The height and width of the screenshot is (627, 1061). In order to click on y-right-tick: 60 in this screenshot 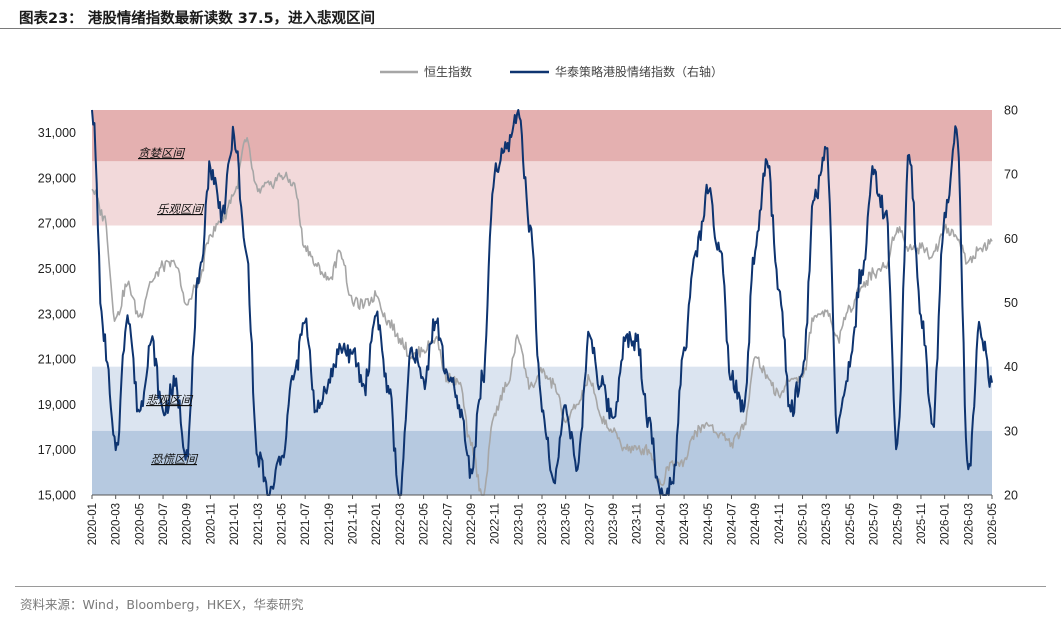, I will do `click(1011, 239)`.